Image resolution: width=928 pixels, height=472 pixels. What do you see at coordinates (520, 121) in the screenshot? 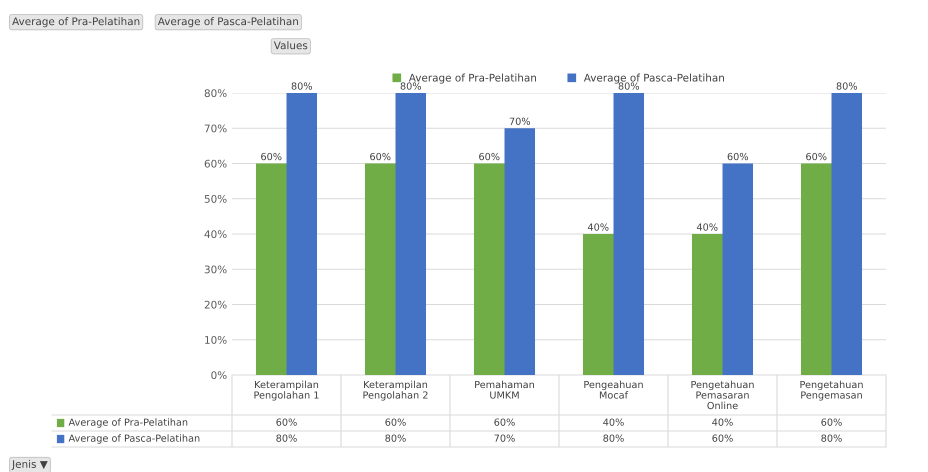
I see `text: 70%` at bounding box center [520, 121].